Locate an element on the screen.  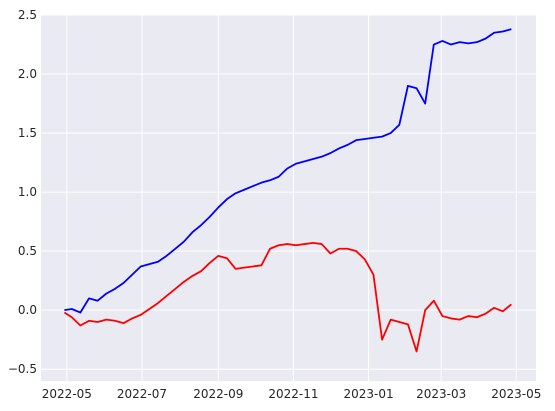
x-tick-label: 2023-03 is located at coordinates (441, 394).